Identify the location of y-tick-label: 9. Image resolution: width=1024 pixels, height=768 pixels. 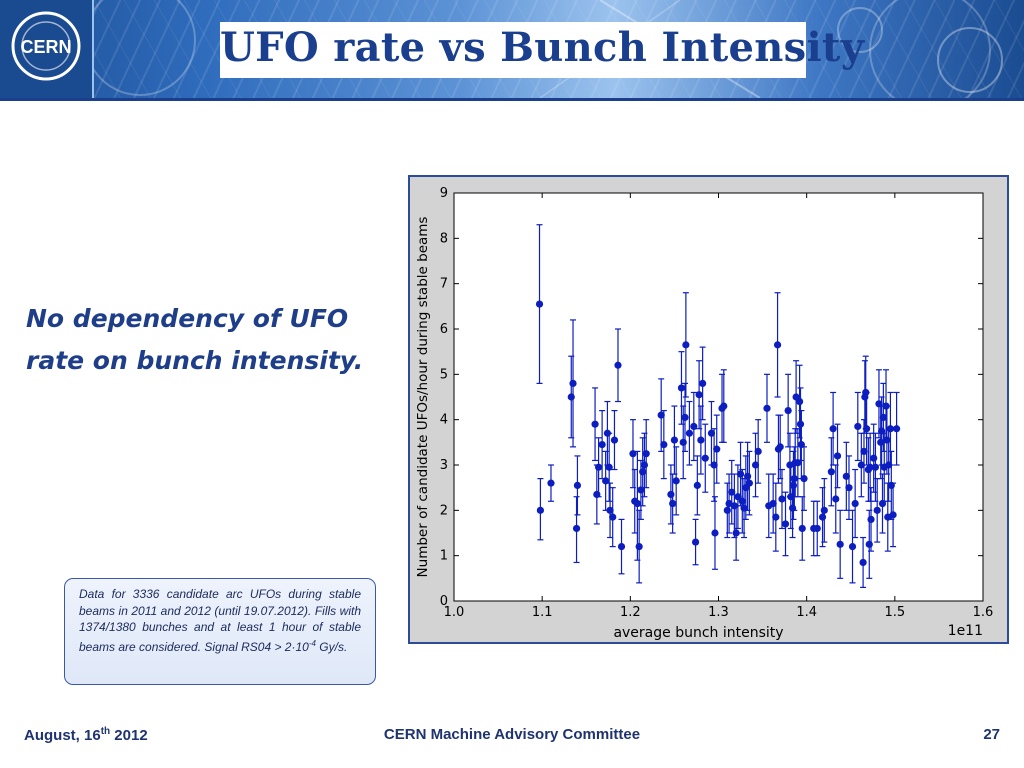
(444, 193).